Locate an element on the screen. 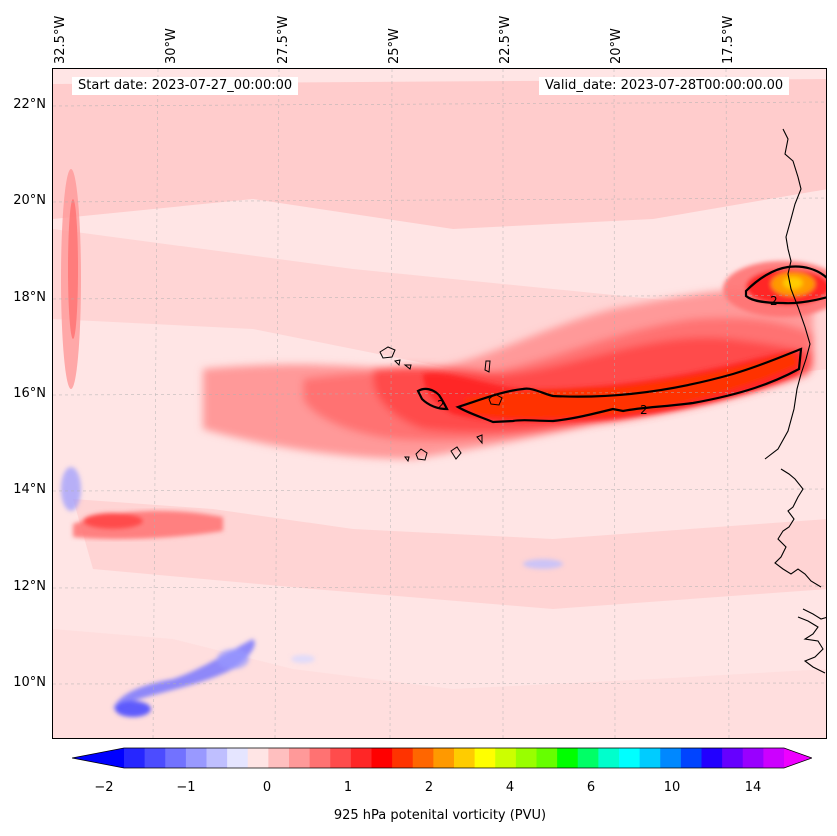  cb-tick-10: 10 is located at coordinates (672, 787).